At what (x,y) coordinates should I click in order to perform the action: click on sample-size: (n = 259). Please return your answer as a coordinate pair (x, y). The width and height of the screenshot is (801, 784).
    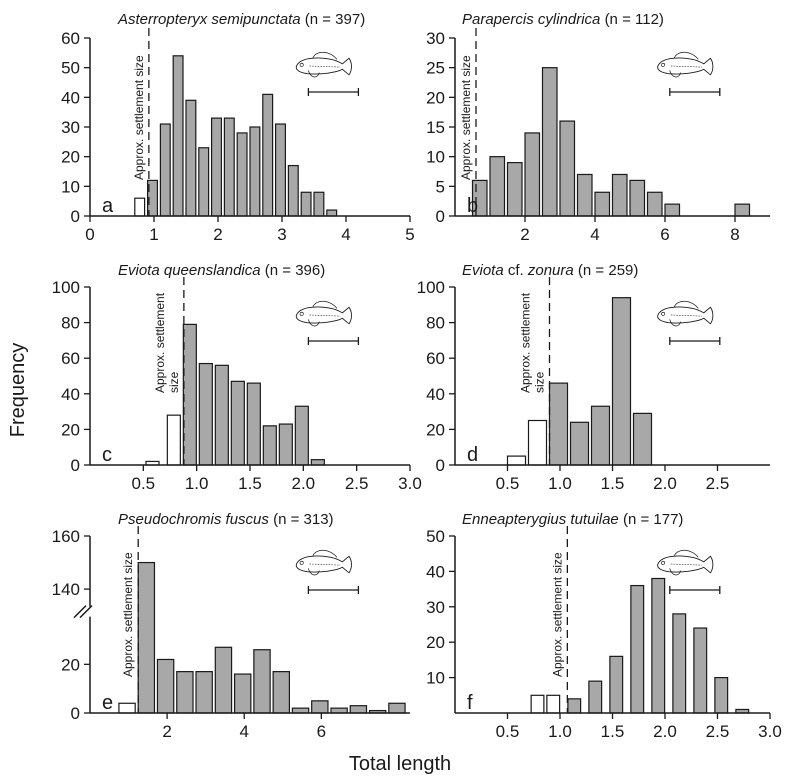
    Looking at the image, I should click on (608, 270).